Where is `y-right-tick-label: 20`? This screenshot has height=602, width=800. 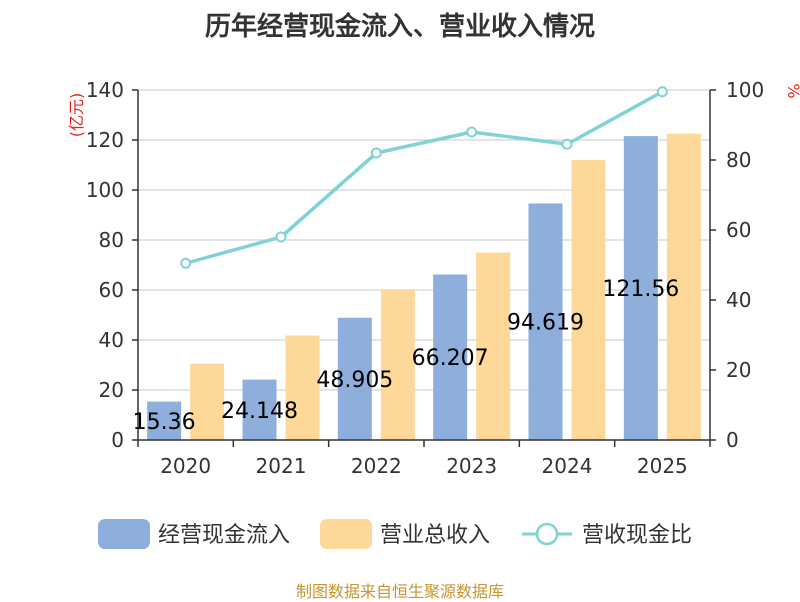 y-right-tick-label: 20 is located at coordinates (738, 370).